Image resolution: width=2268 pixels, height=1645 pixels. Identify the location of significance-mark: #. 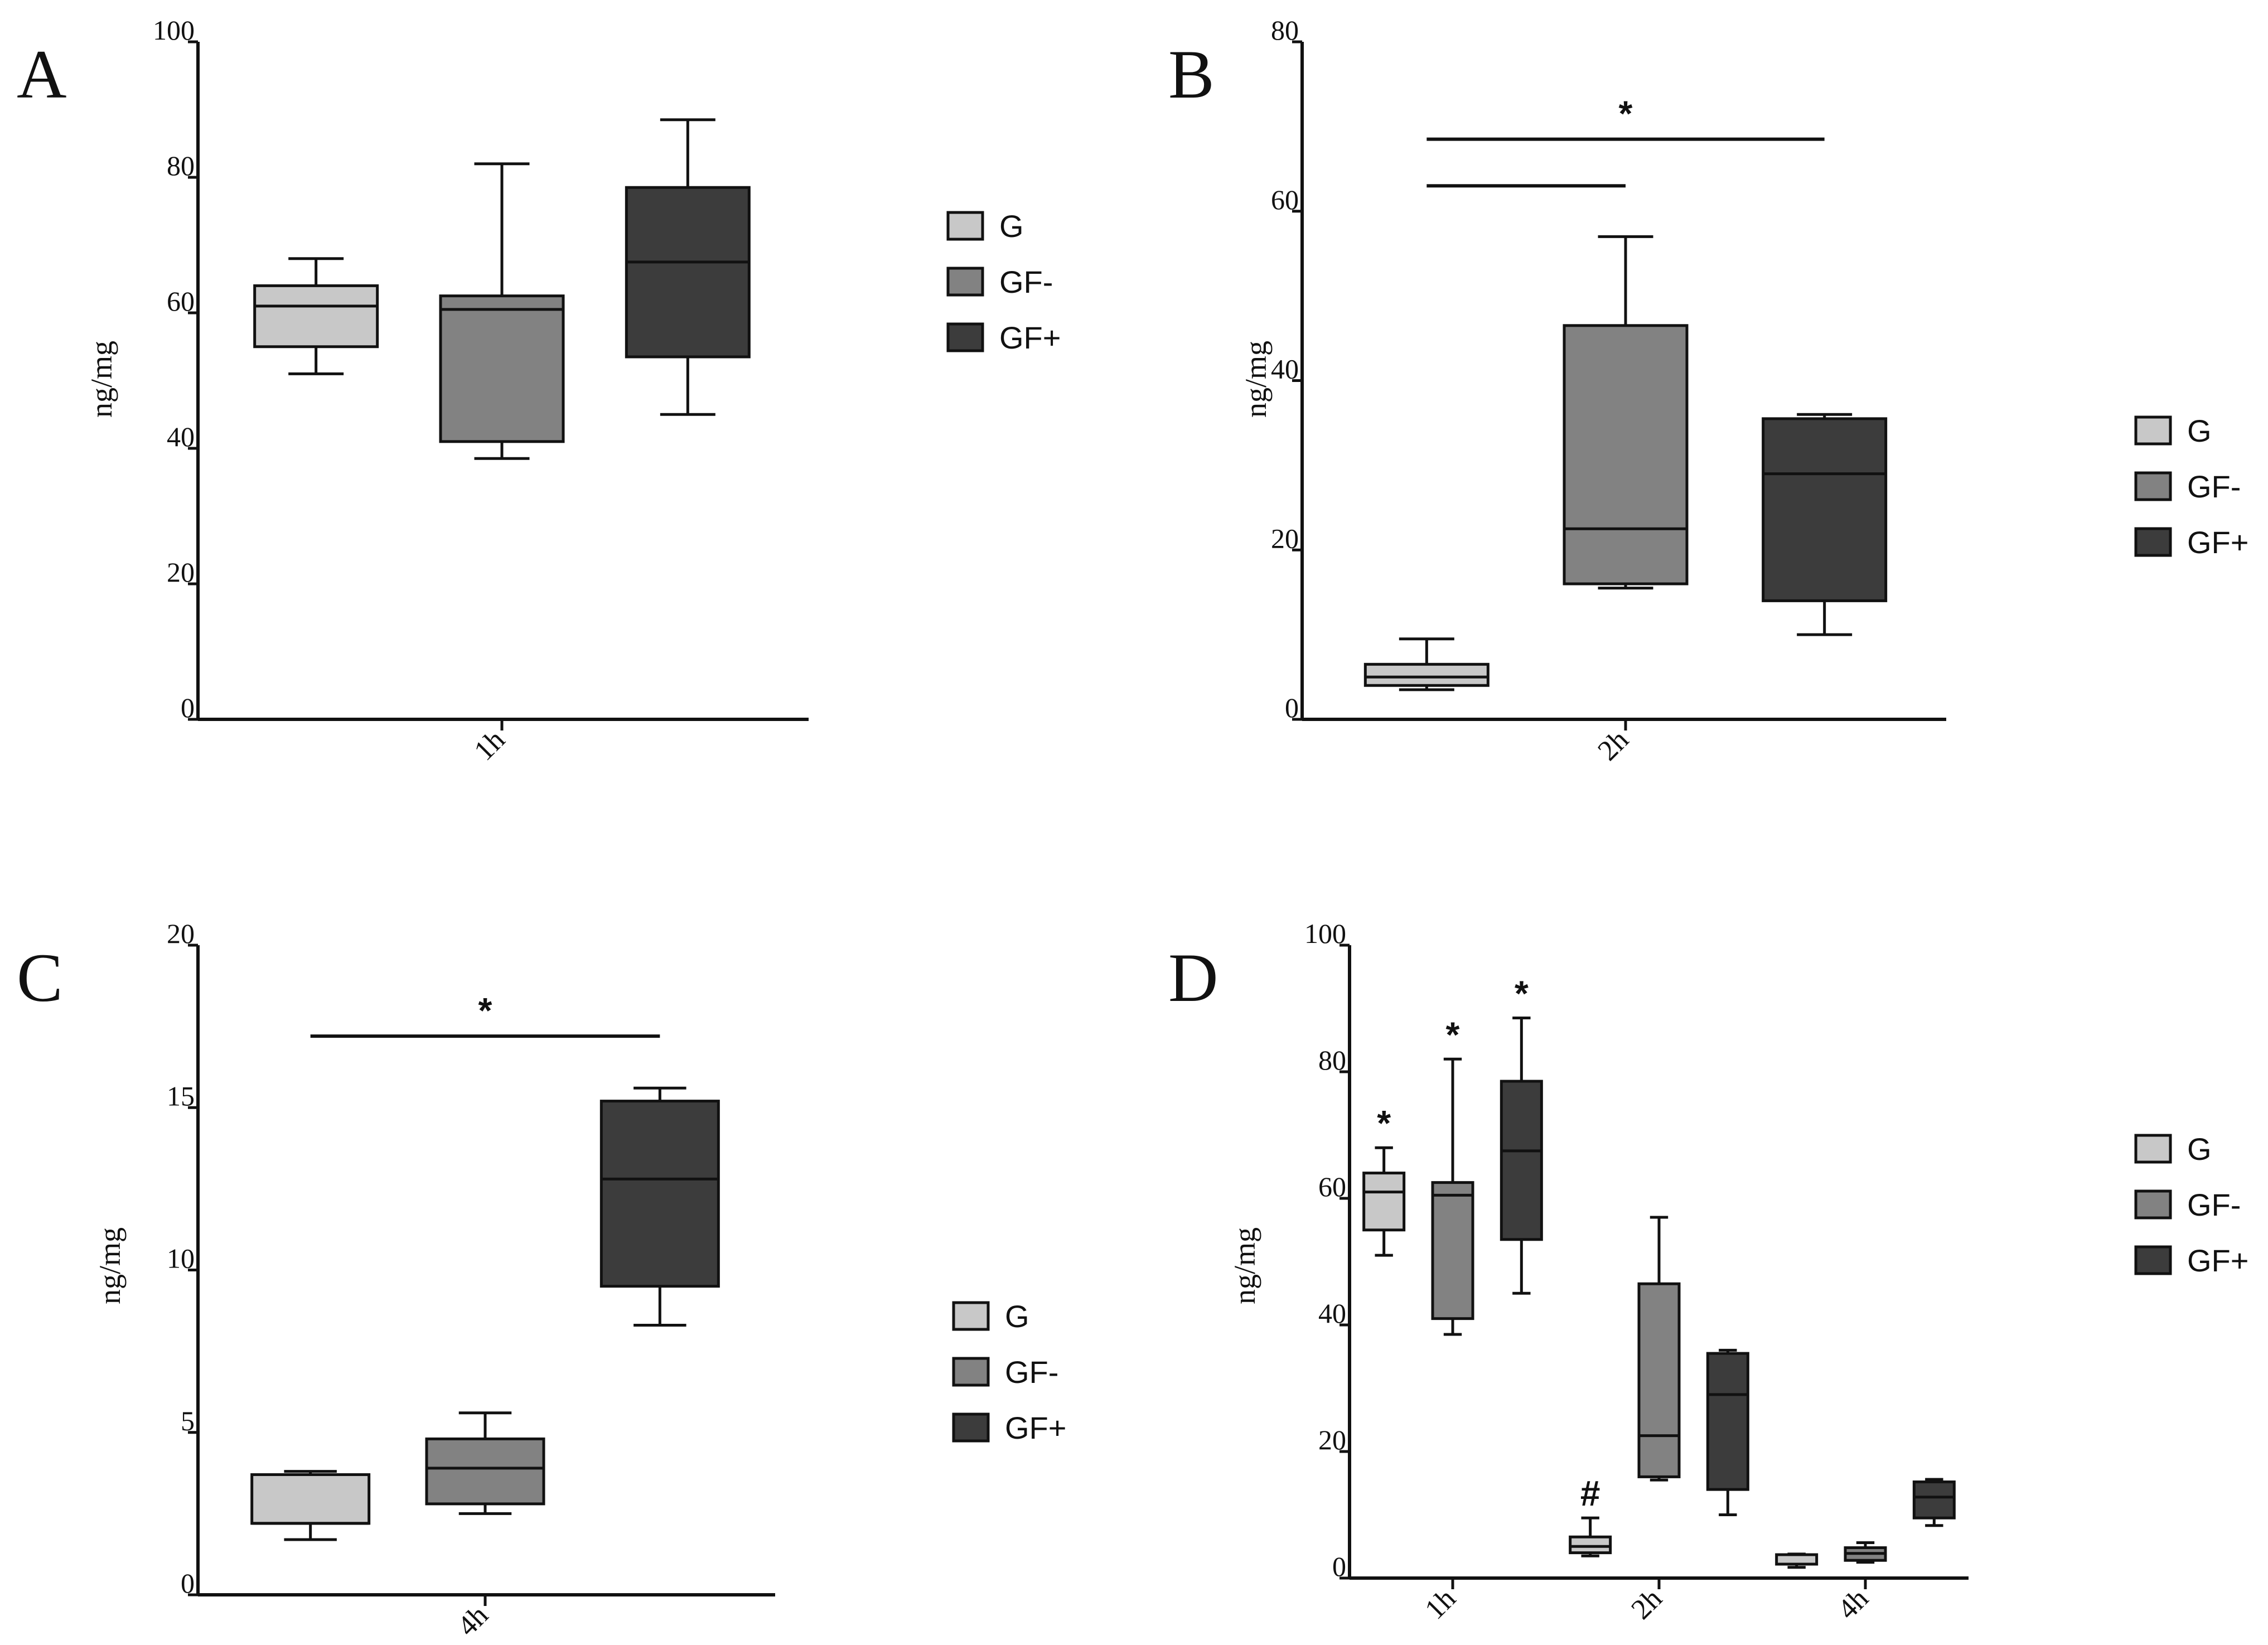
(1590, 1493).